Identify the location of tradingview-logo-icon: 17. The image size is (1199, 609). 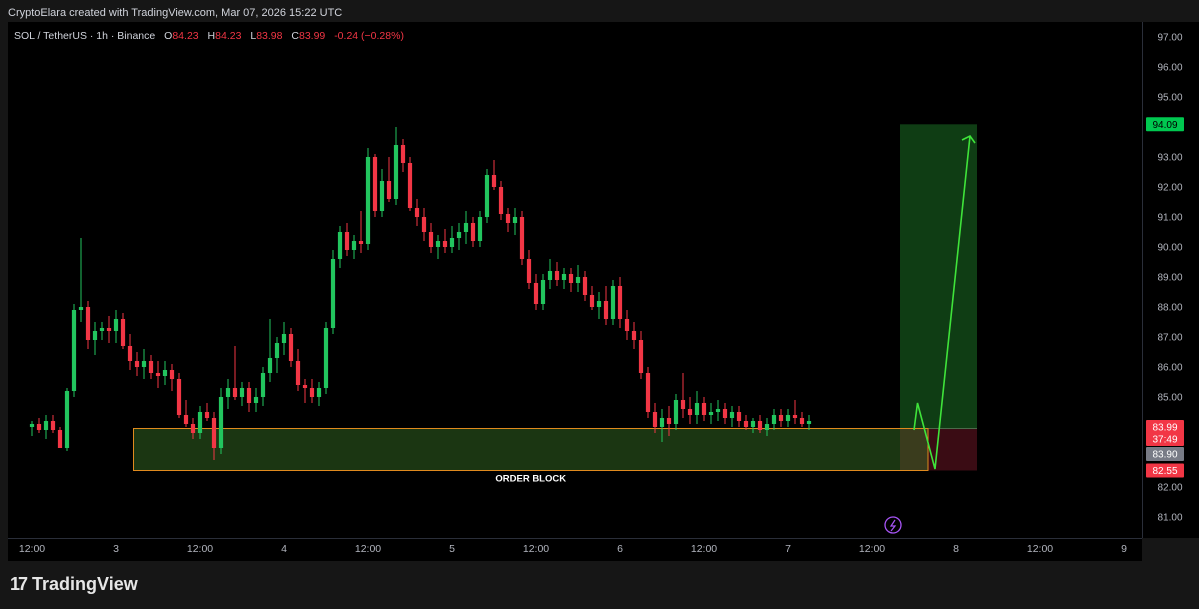
(19, 584).